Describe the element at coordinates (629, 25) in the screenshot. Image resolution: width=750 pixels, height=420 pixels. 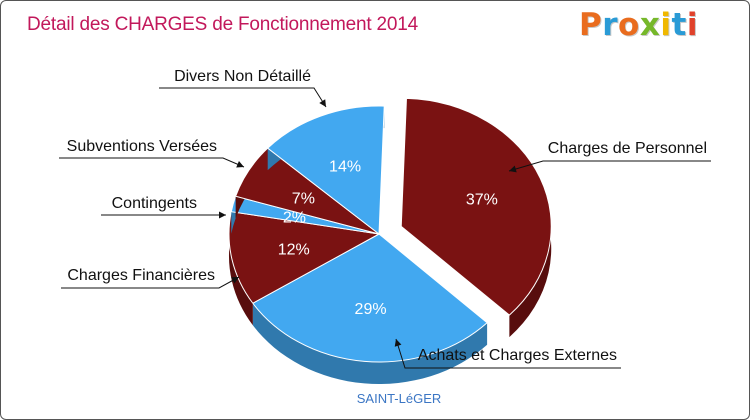
I see `logo-letter: o` at that location.